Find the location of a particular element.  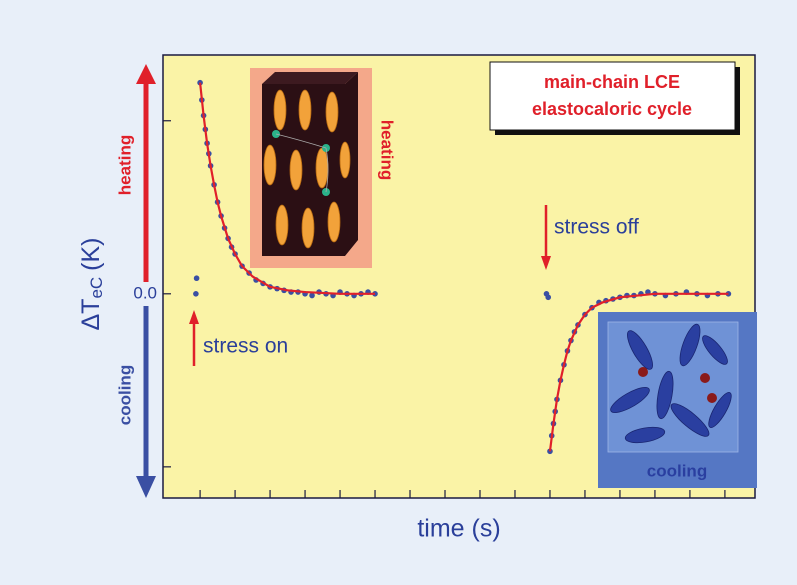

y-label-unit: (K) is located at coordinates (91, 253).